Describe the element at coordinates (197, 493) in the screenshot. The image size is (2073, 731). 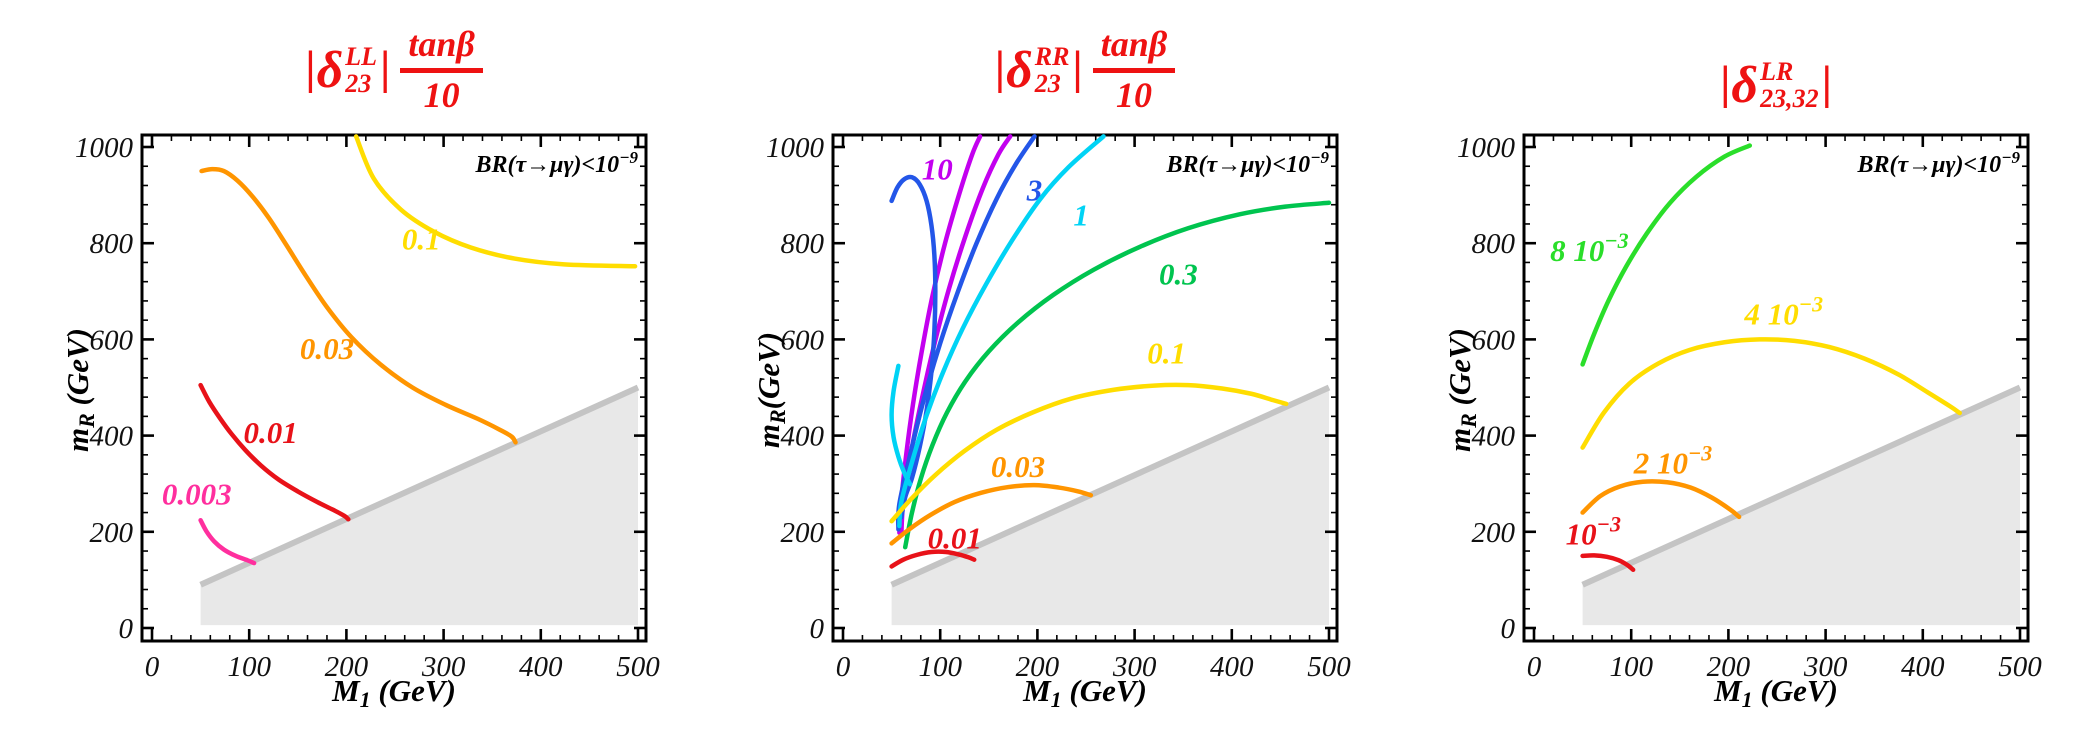
I see `contour-label: 0.003` at that location.